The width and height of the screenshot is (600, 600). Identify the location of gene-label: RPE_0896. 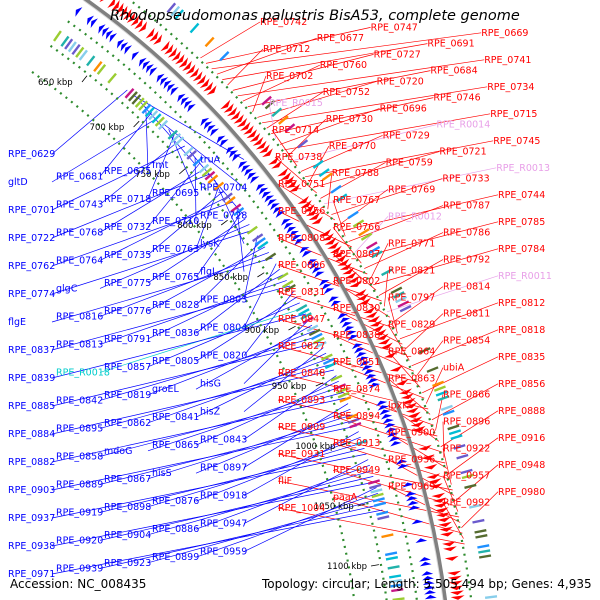
(466, 422).